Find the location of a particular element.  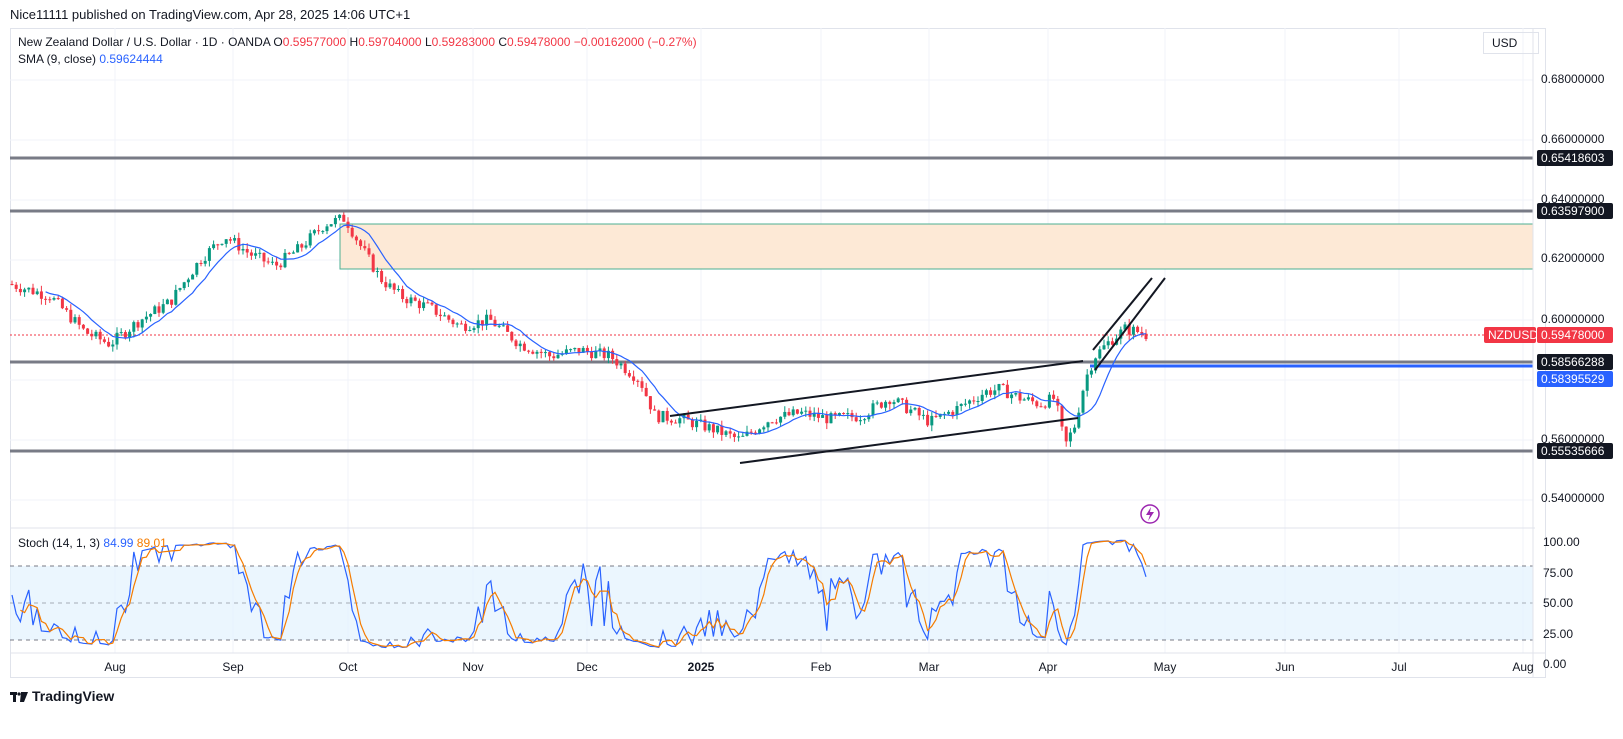

channel-top-line is located at coordinates (876, 388).